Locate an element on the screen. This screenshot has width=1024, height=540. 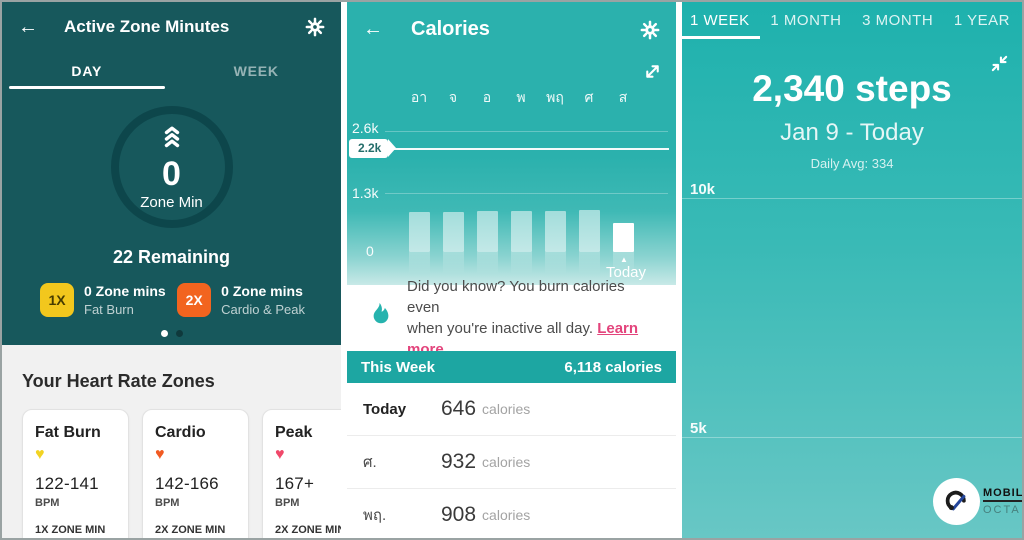
zone-min-value: 0 is located at coordinates (171, 173).